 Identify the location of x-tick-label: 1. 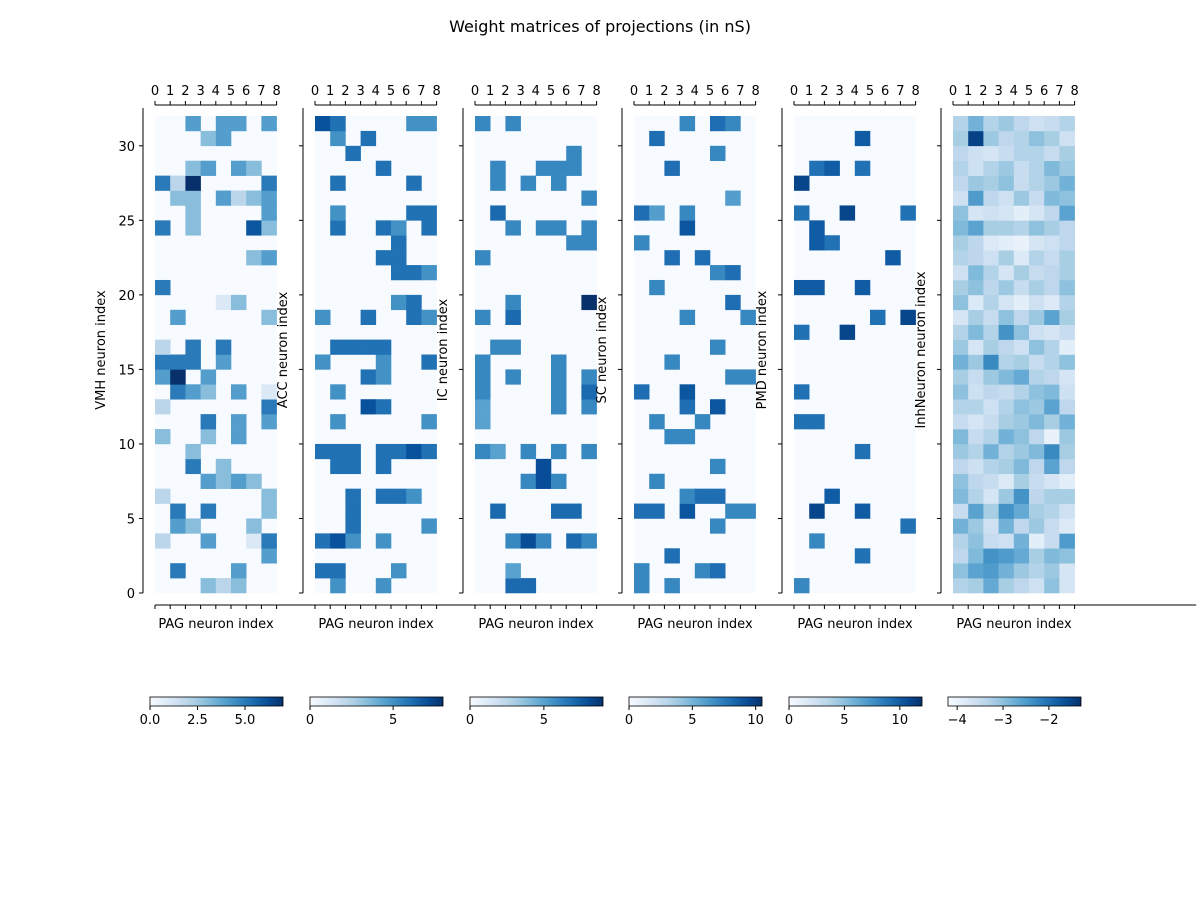
(330, 91).